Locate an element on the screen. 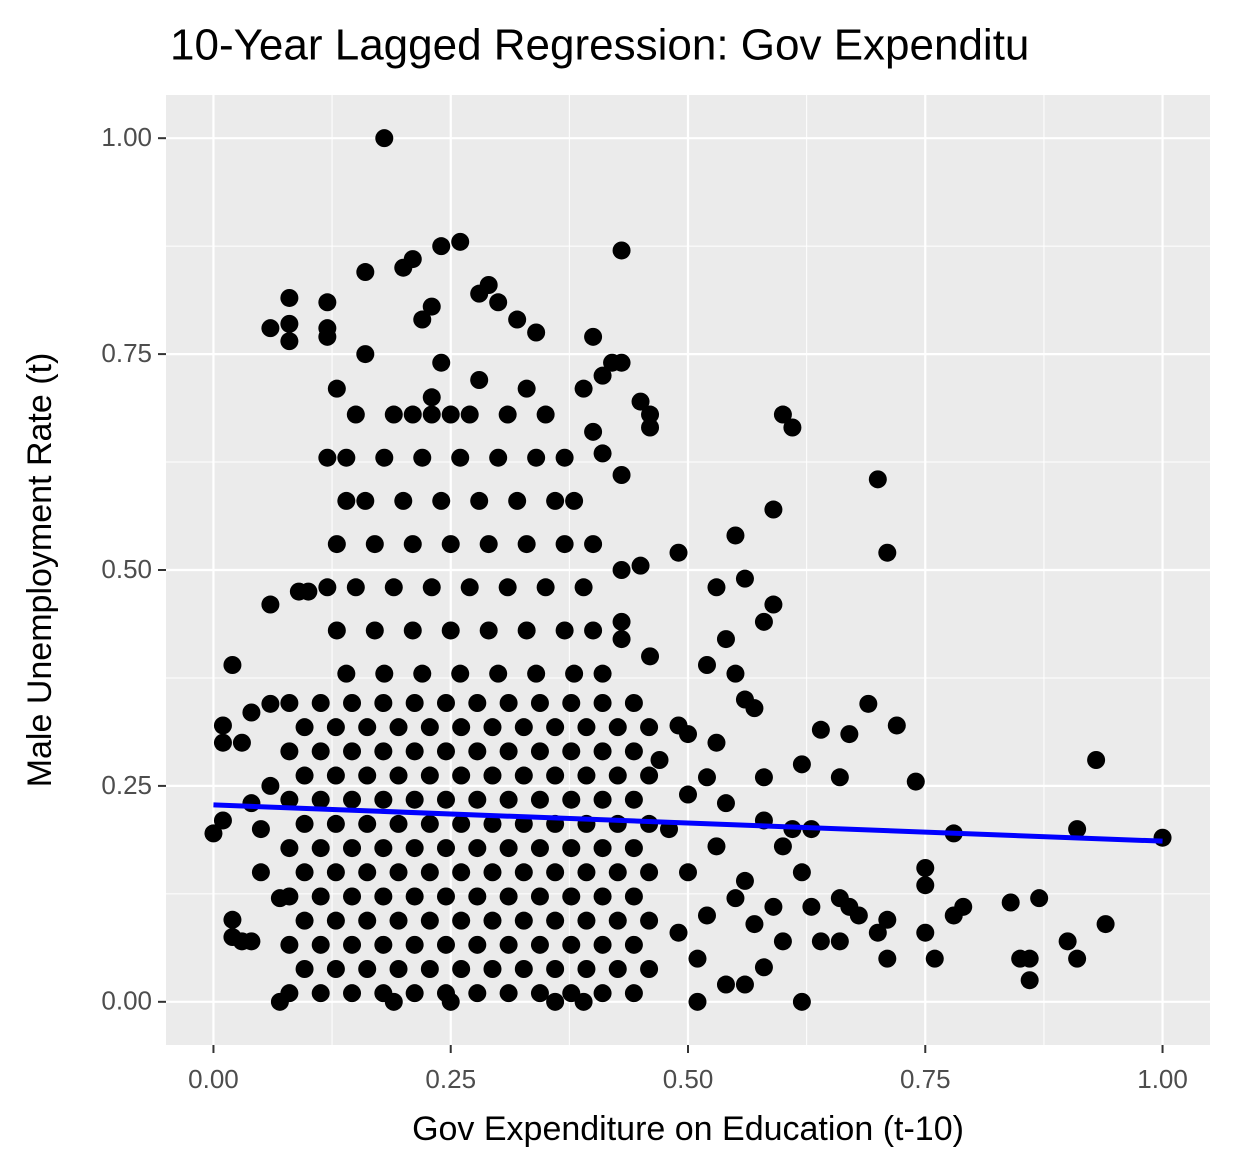  x-tick-label: 0.00 is located at coordinates (213, 1079).